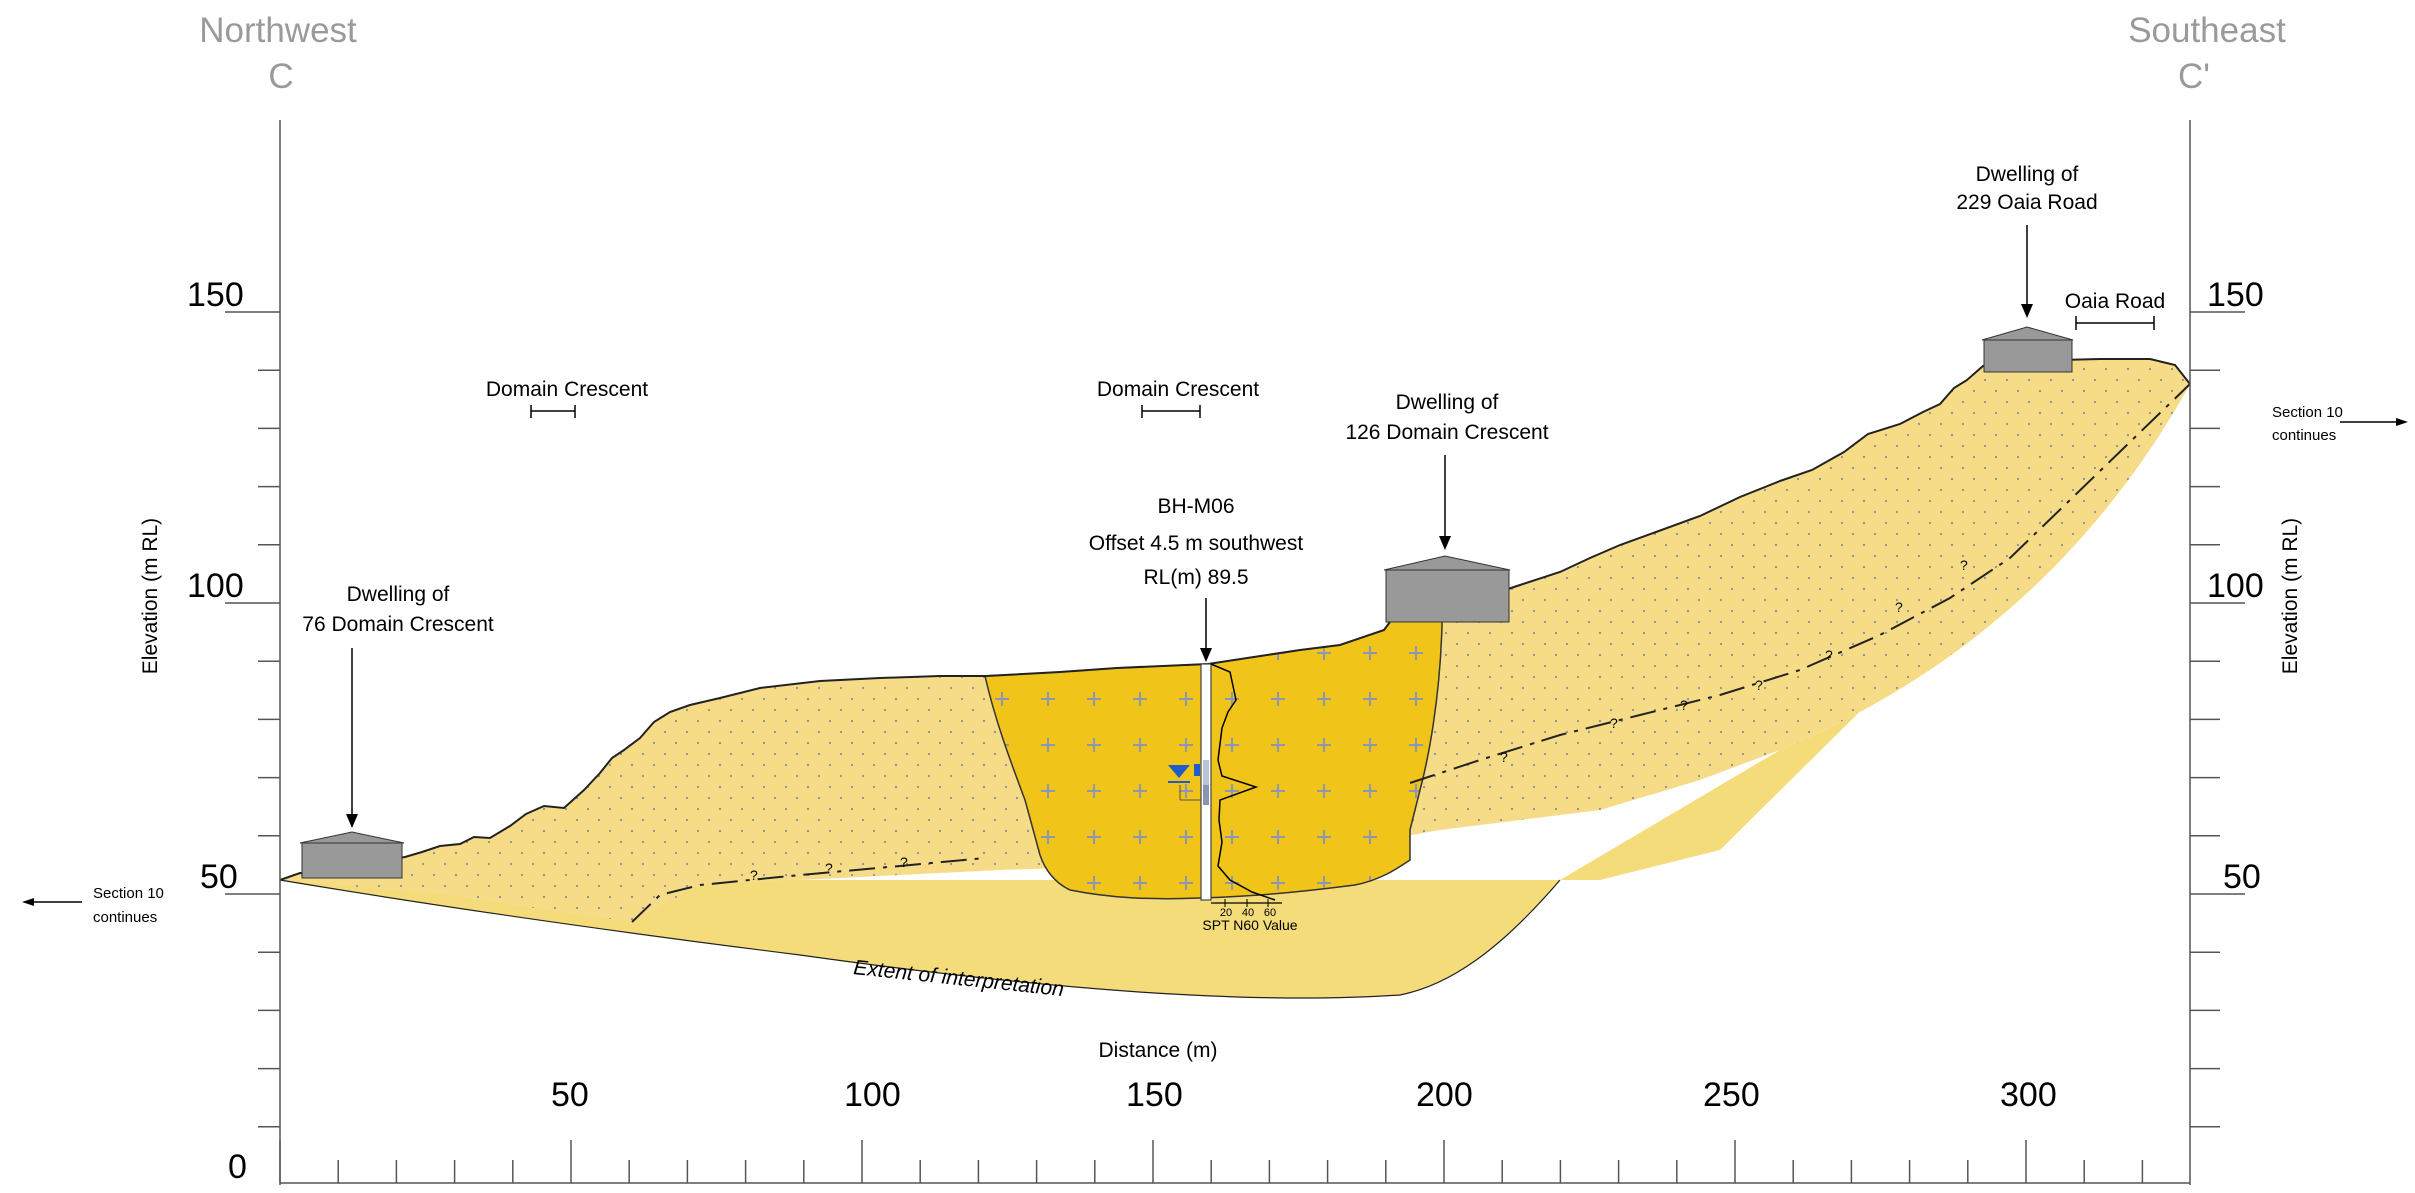 The image size is (2415, 1193). I want to click on elev-label-150-left: 150, so click(215, 295).